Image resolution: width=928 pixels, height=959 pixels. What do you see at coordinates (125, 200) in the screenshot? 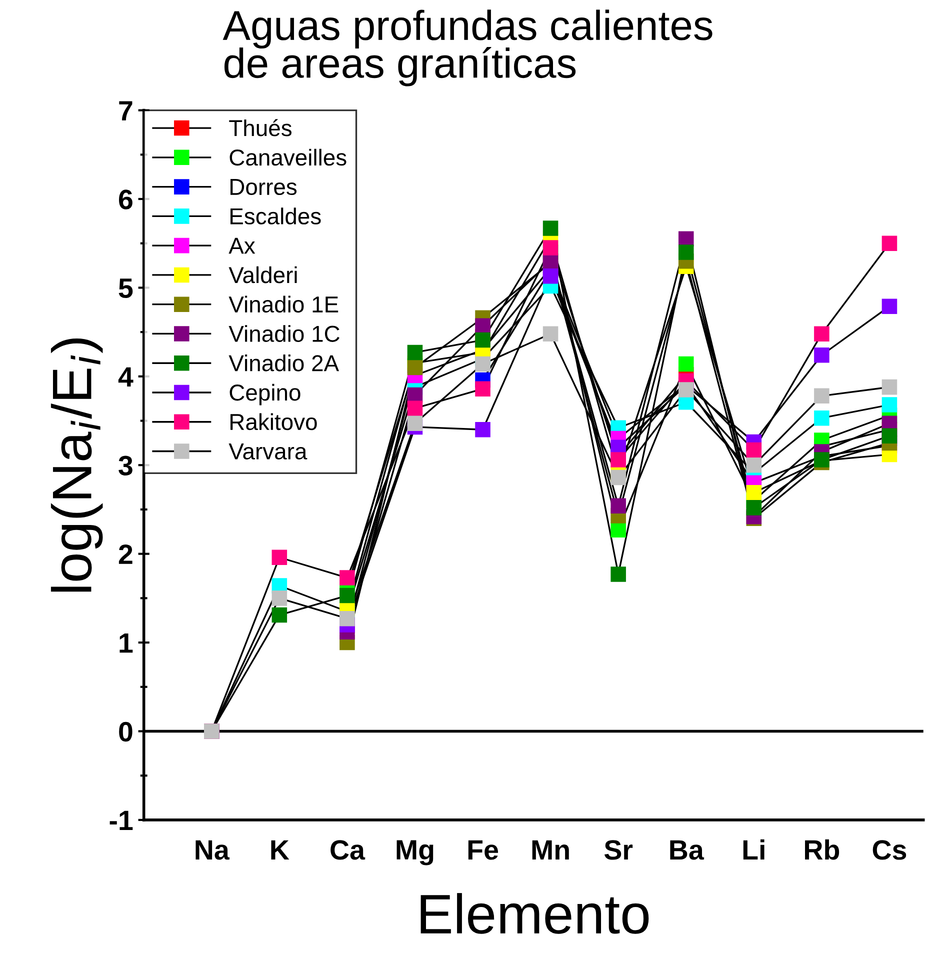
I see `y-tick-label: 6` at bounding box center [125, 200].